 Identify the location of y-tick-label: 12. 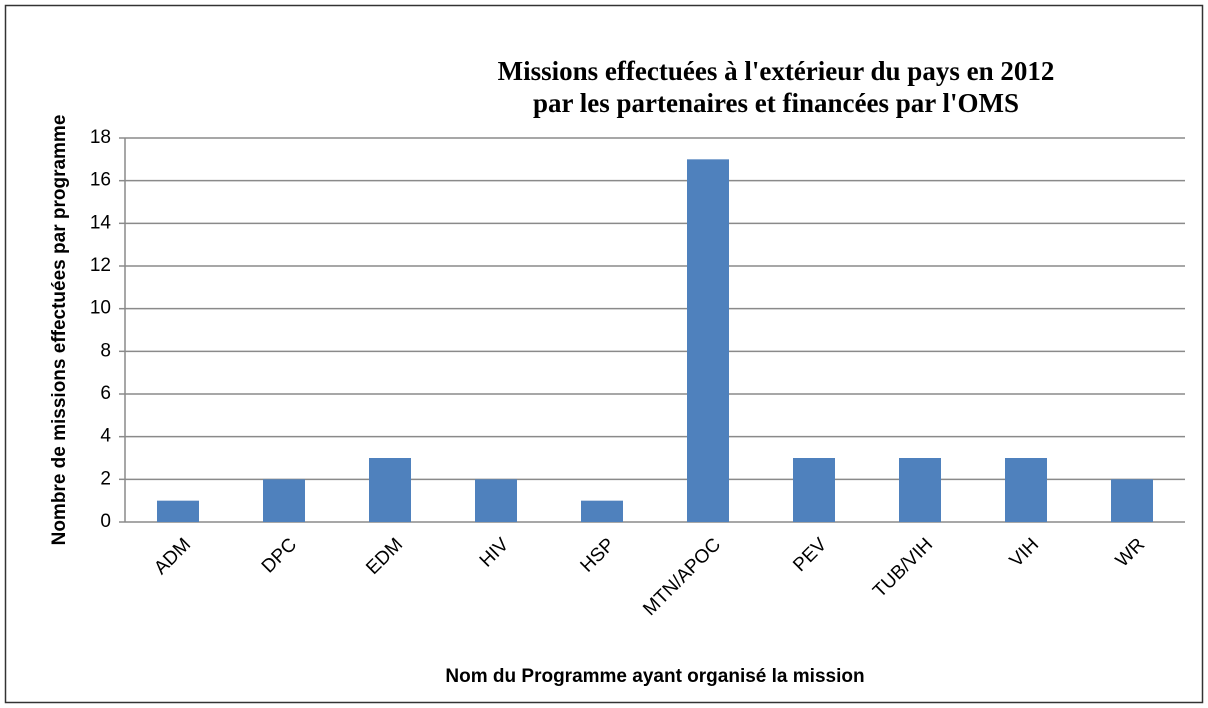
(100, 265).